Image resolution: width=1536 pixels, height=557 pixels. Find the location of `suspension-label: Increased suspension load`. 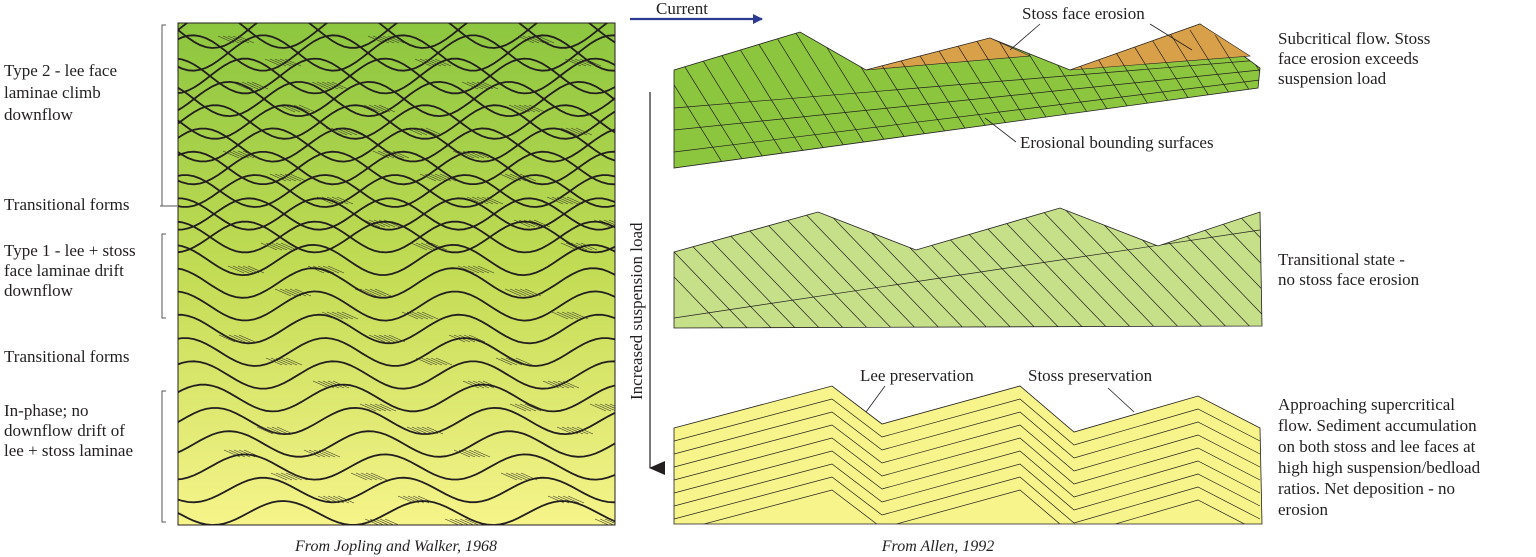

suspension-label: Increased suspension load is located at coordinates (636, 311).